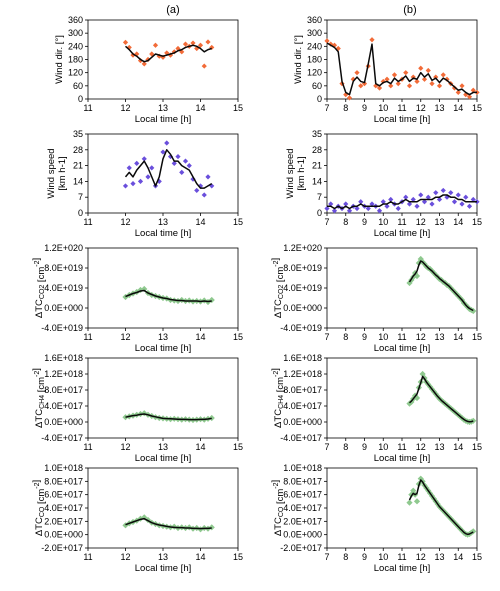  I want to click on ch4_b-ytick-label: 0.0E+000, so click(302, 422).